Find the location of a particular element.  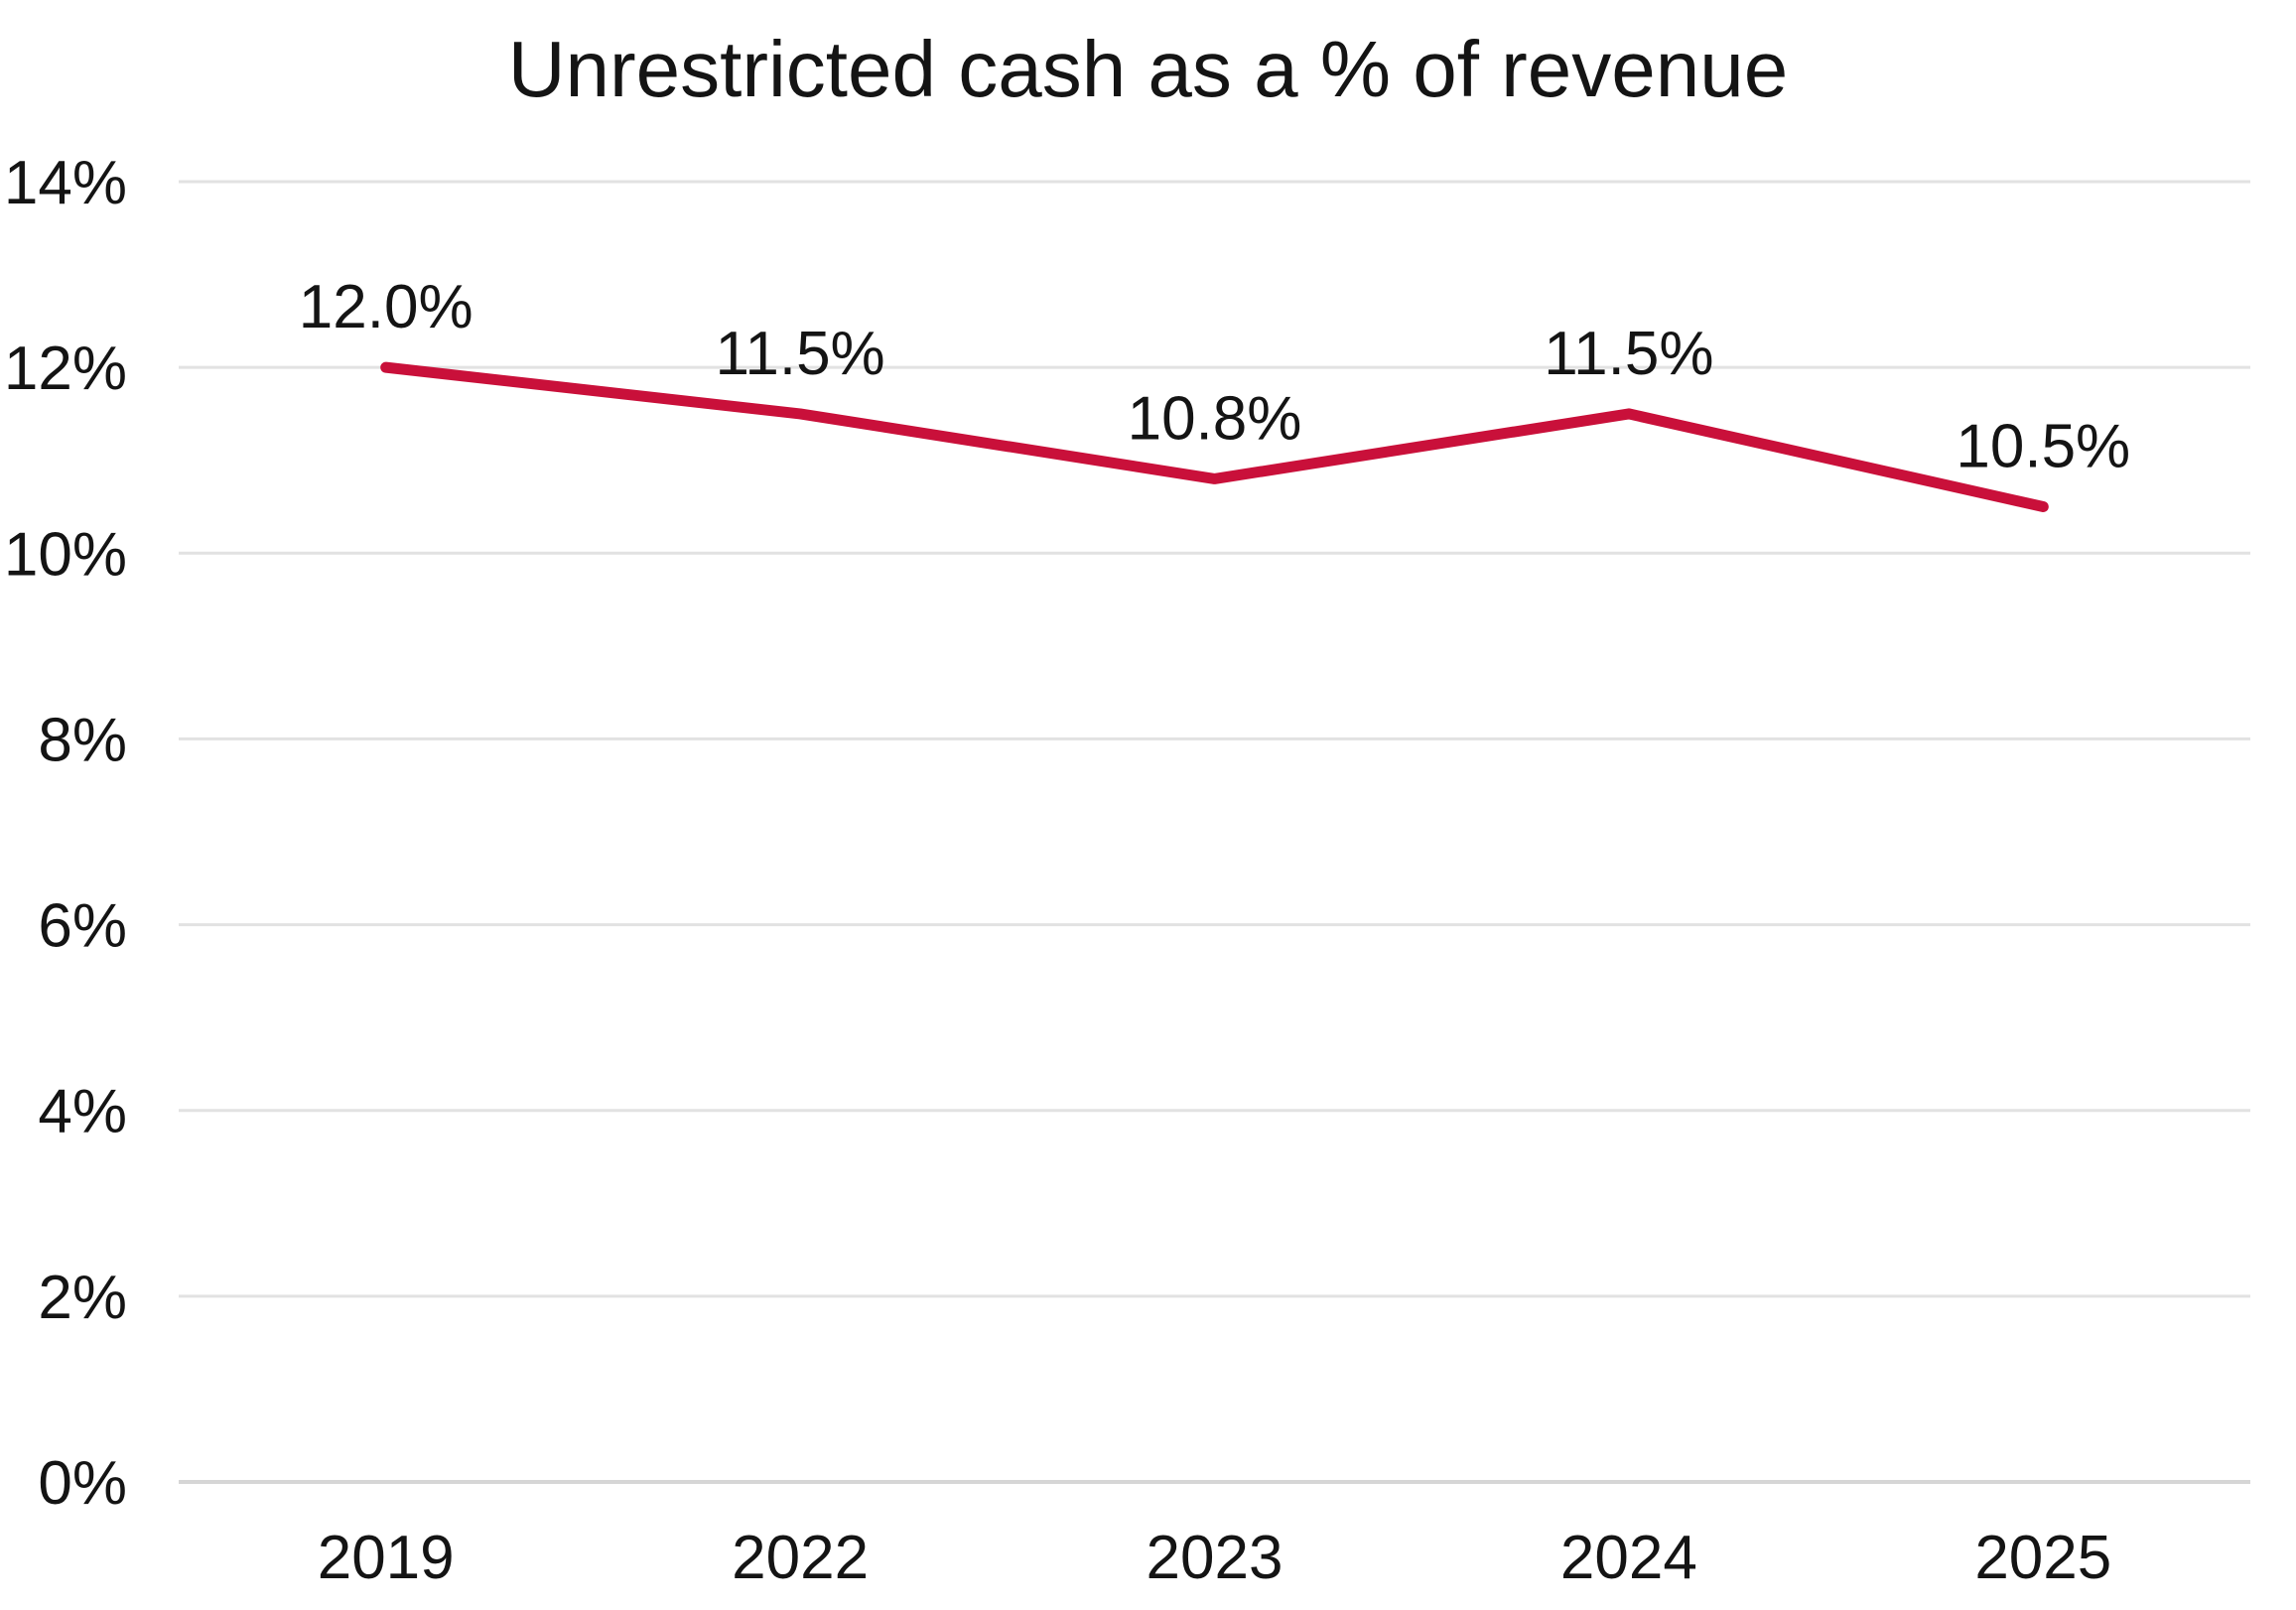

x-axis-tick-label: 2019 is located at coordinates (387, 1558).